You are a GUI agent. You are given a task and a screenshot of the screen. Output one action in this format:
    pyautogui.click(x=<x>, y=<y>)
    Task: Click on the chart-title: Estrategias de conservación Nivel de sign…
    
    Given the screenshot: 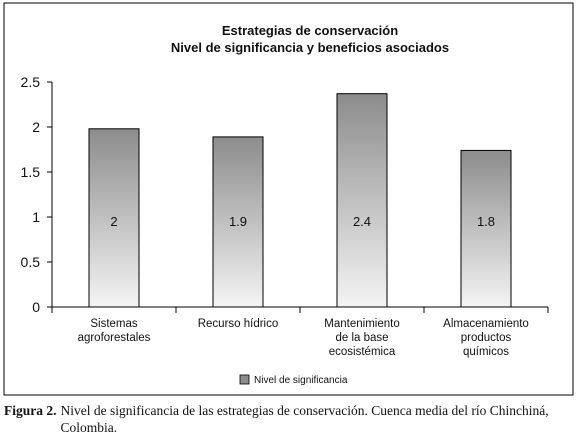 What is the action you would take?
    pyautogui.click(x=310, y=39)
    